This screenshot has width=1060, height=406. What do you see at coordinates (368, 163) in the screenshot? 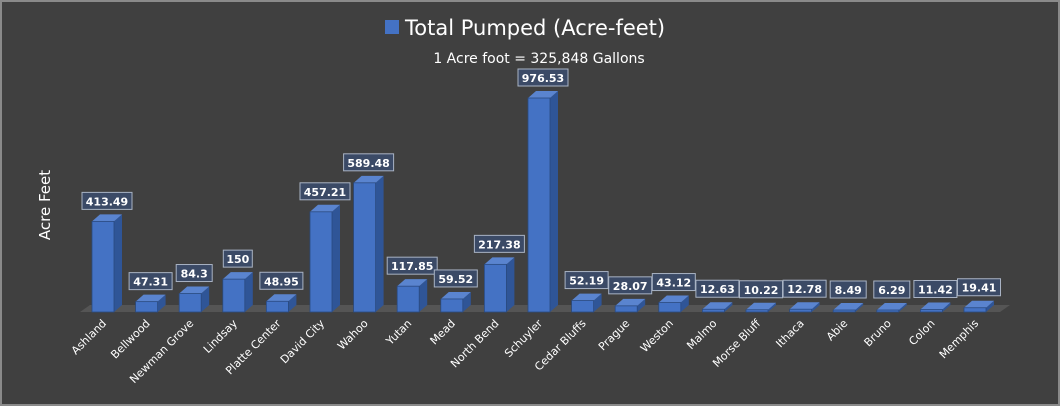
I see `data-label: 589.48` at bounding box center [368, 163].